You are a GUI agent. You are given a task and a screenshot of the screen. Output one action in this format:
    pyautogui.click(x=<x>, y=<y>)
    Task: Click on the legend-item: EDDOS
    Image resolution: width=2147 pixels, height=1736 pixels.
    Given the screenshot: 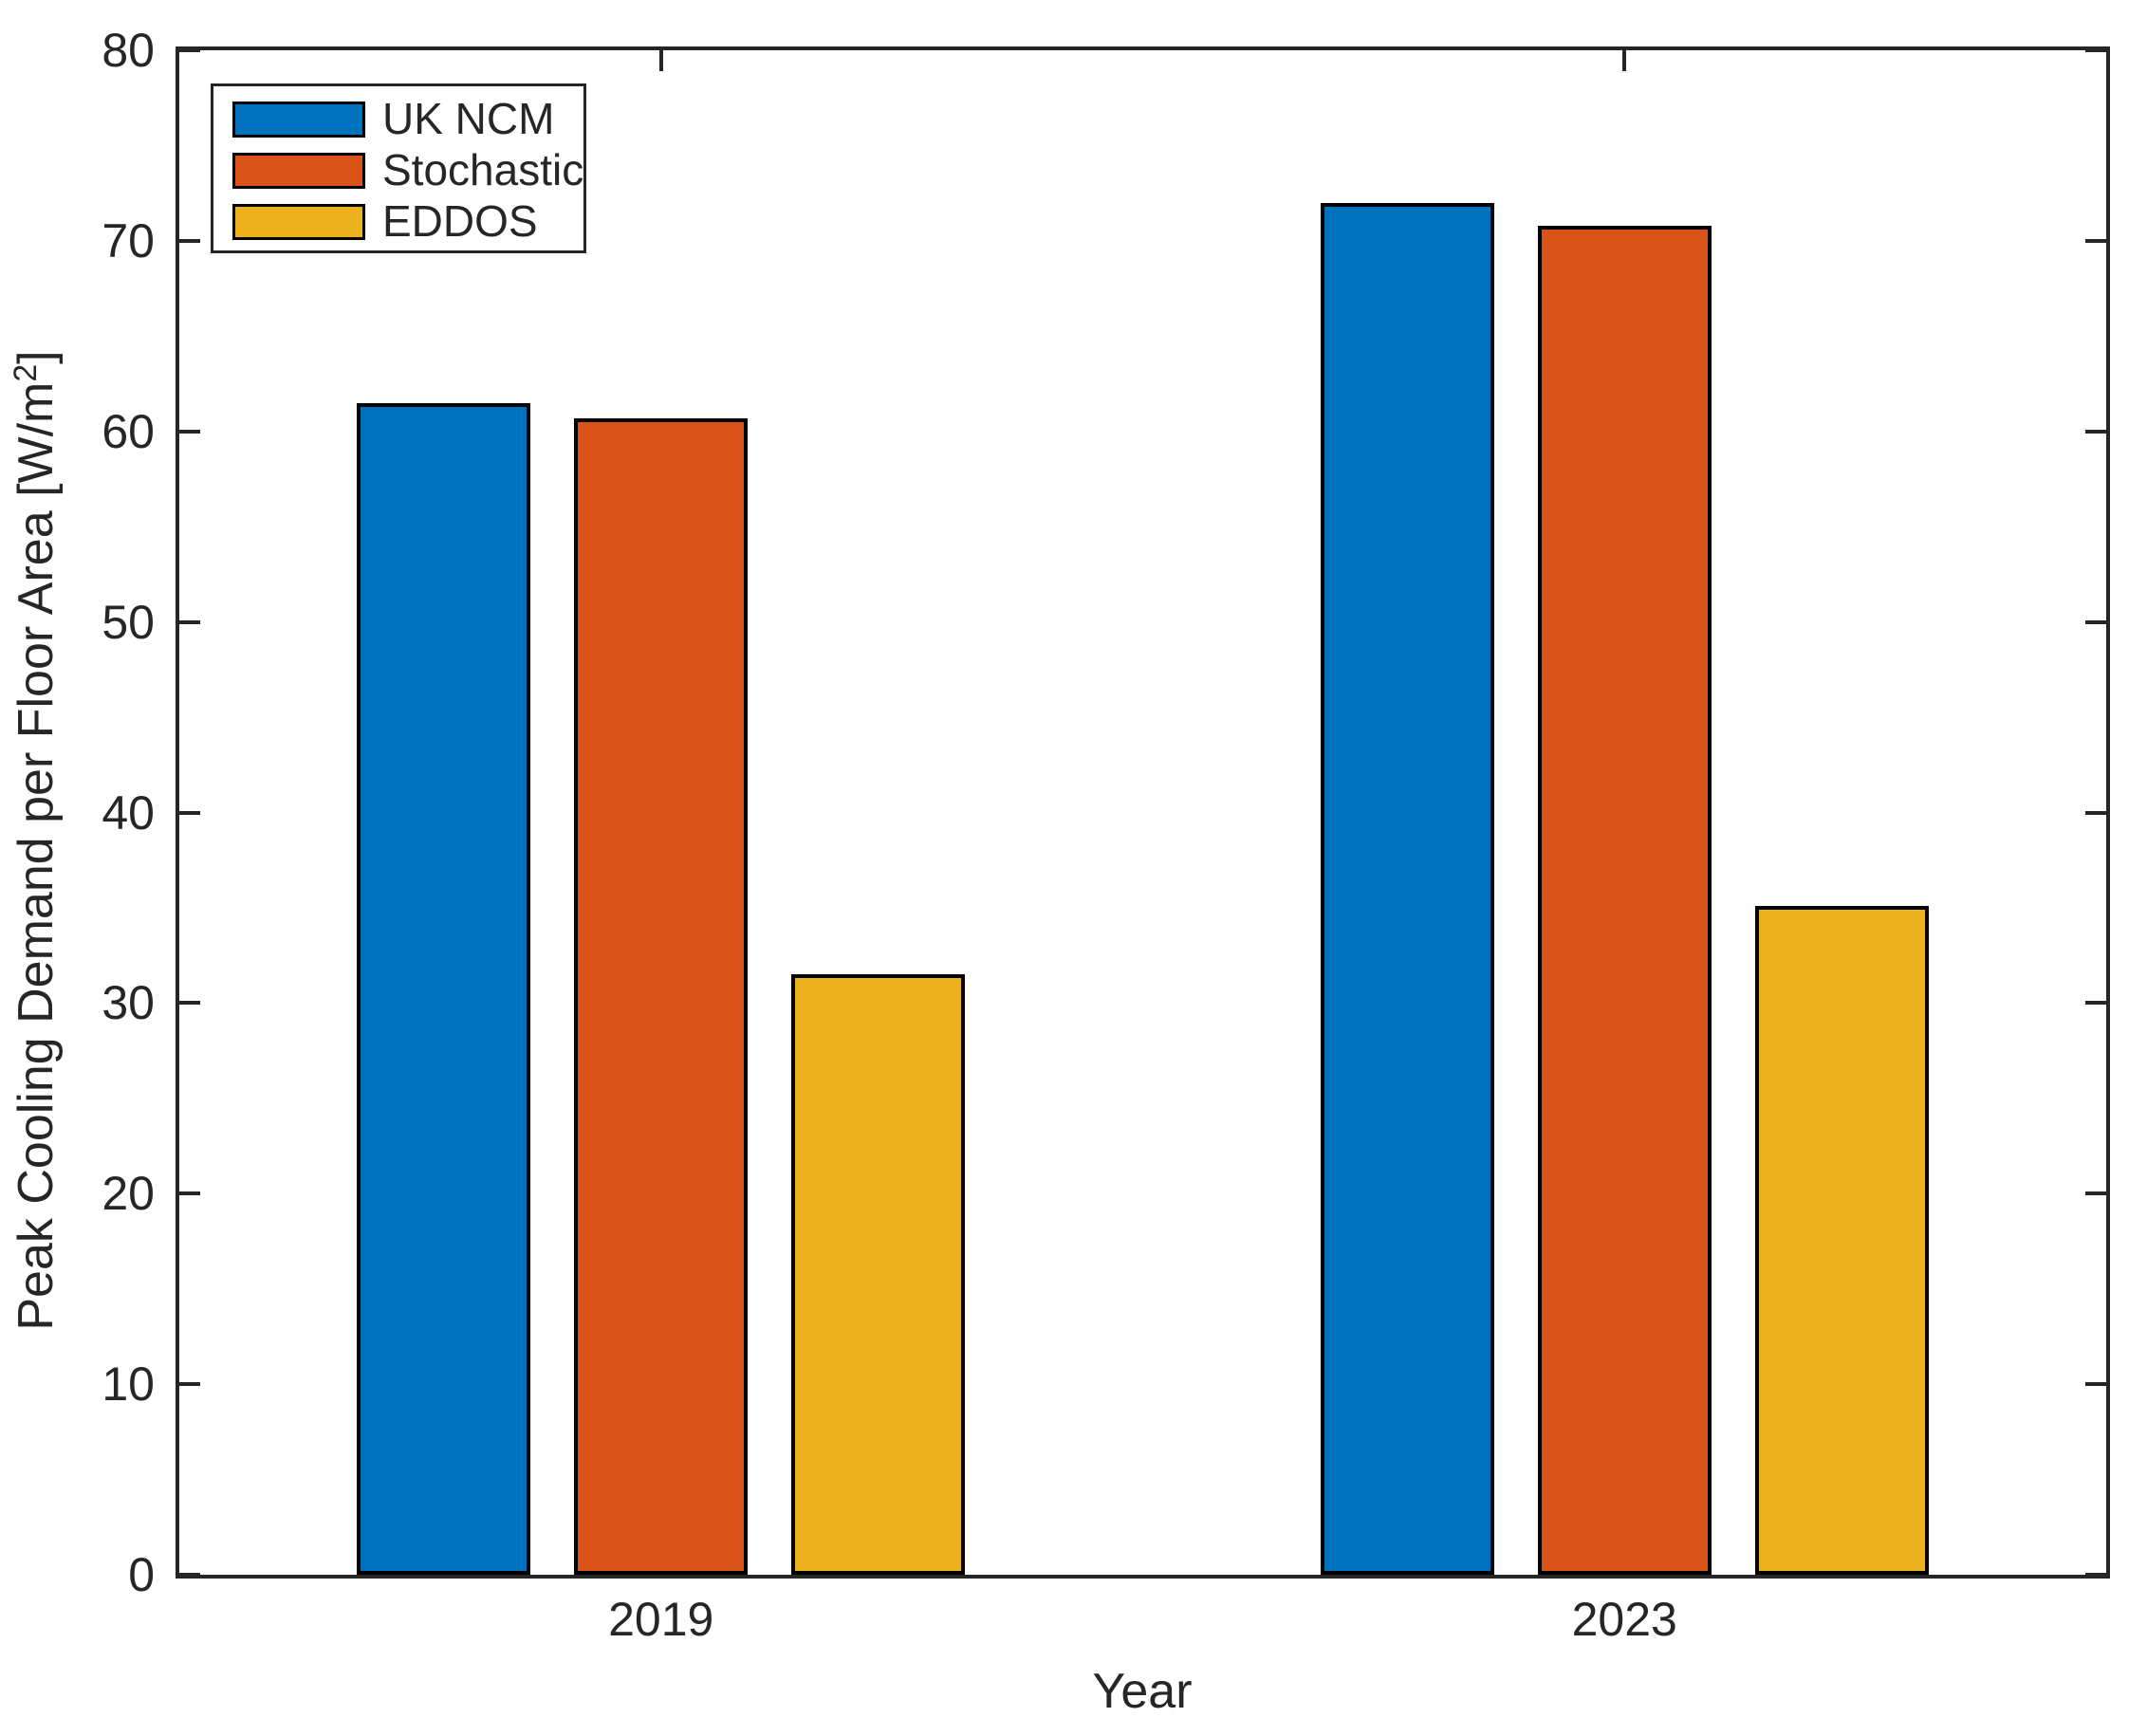 What is the action you would take?
    pyautogui.click(x=398, y=221)
    